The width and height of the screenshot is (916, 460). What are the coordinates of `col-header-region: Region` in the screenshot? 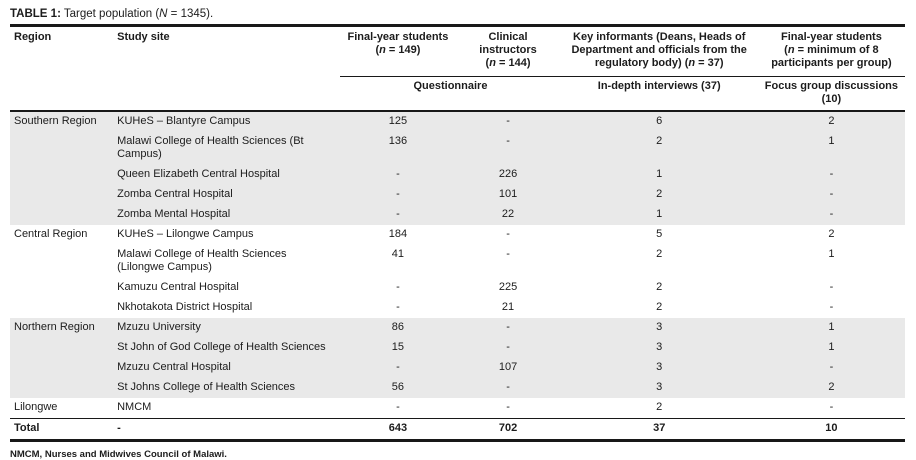 It's located at (62, 69).